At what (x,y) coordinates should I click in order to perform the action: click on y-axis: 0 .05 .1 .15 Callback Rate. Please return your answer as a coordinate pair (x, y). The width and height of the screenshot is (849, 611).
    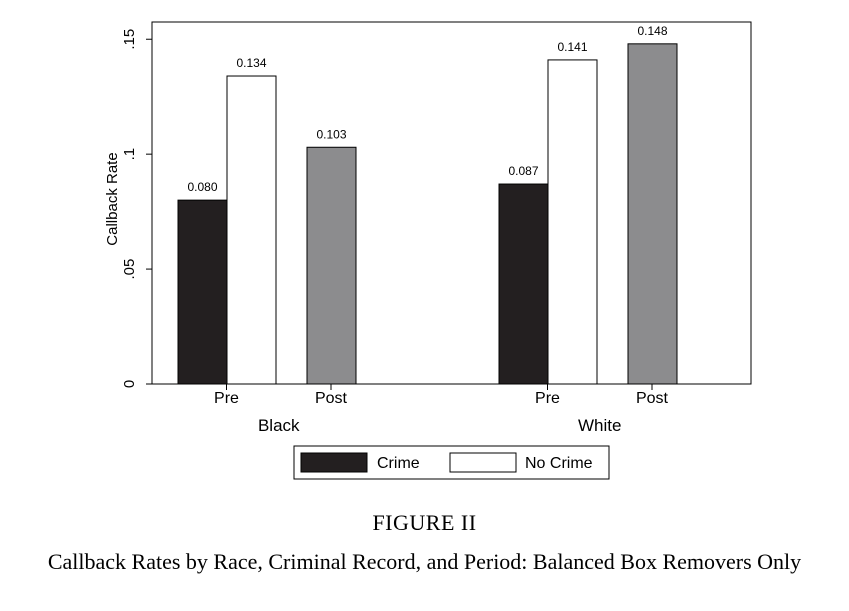
    Looking at the image, I should click on (128, 208).